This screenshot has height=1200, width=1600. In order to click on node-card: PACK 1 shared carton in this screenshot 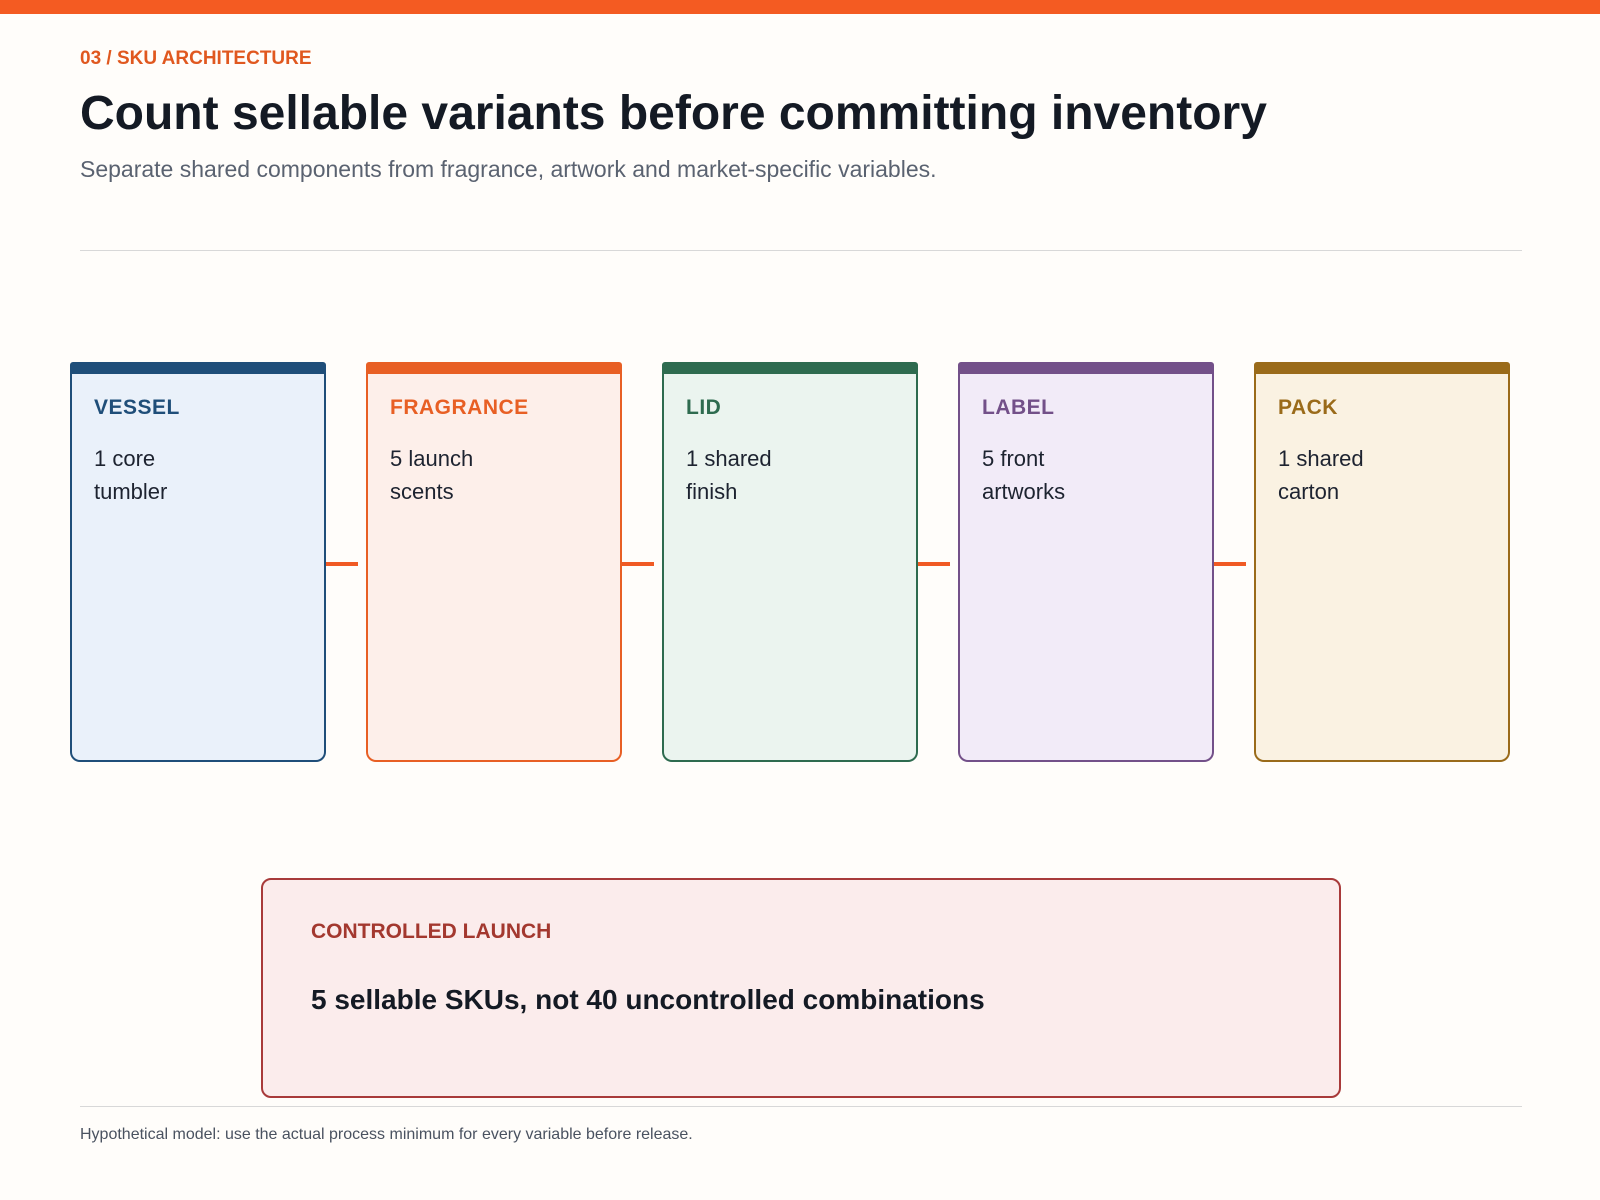, I will do `click(1382, 562)`.